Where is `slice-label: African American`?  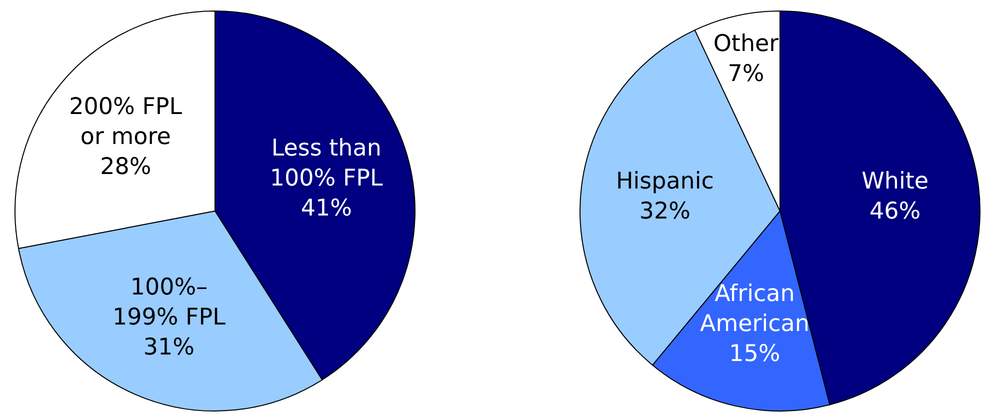 slice-label: African American is located at coordinates (755, 309).